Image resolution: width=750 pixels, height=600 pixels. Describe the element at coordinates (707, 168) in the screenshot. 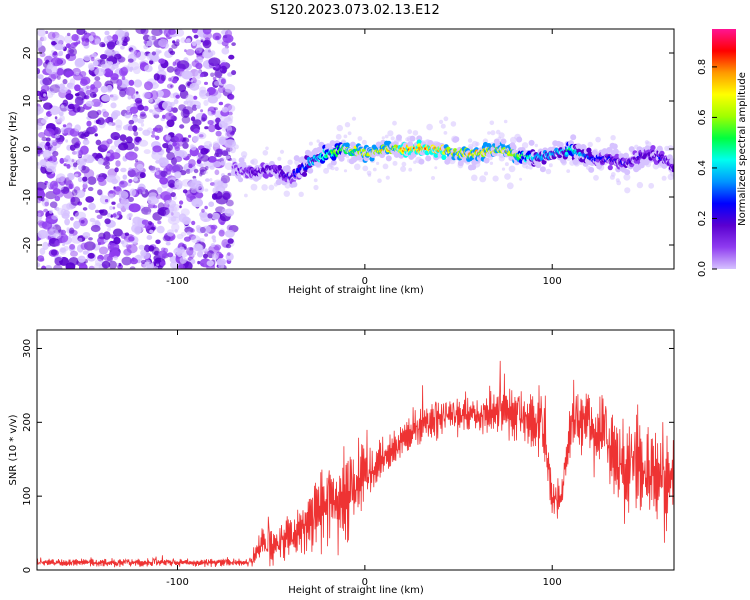

I see `colorbar-ticks: 0.0 0.2 0.4 0.6 0.8` at that location.